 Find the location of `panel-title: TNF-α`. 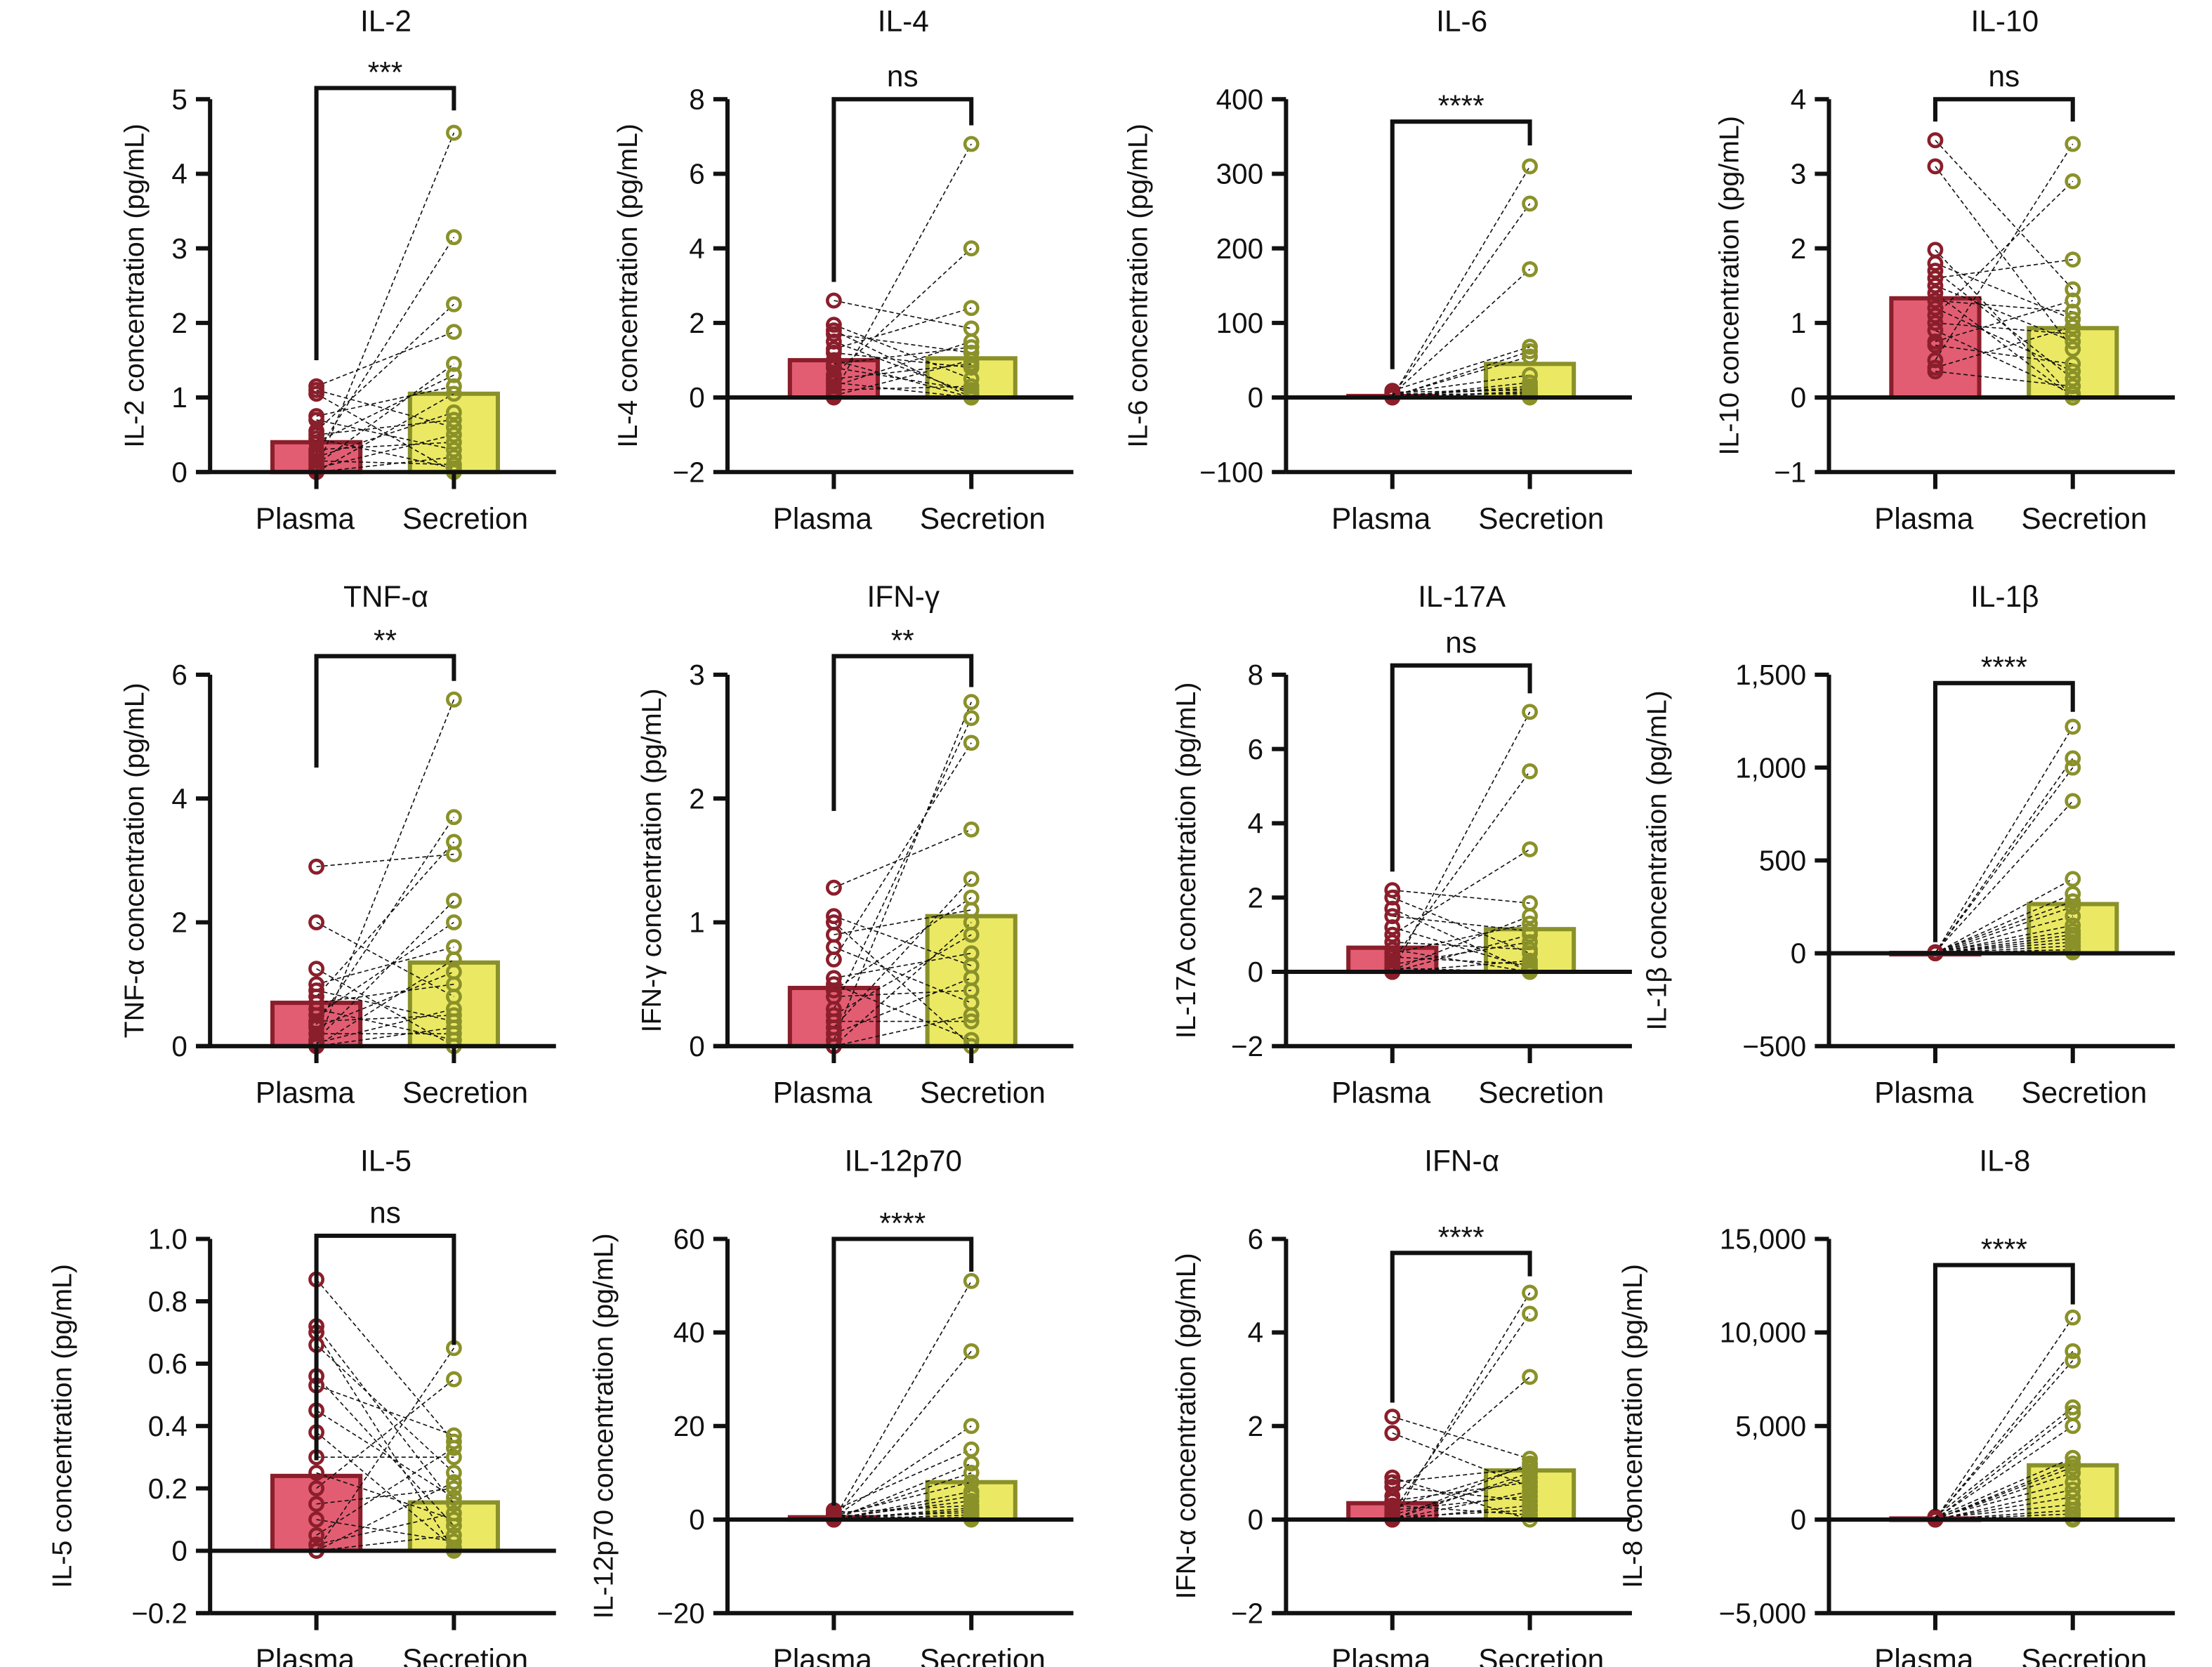

panel-title: TNF-α is located at coordinates (385, 596).